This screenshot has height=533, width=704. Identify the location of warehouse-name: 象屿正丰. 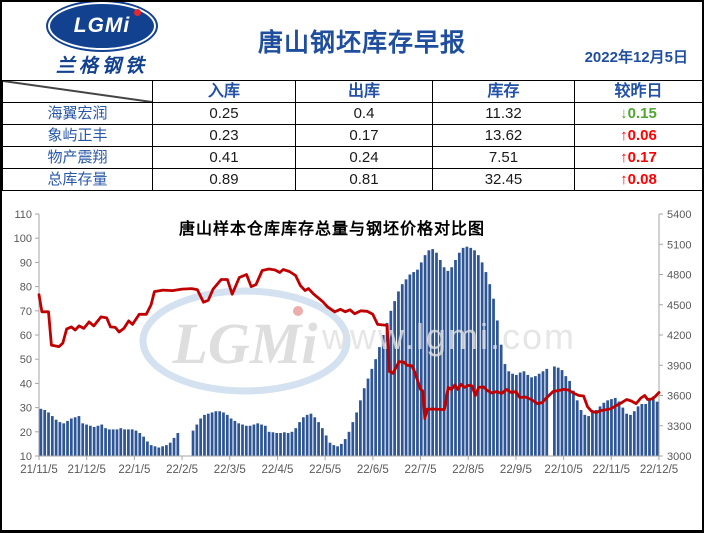
(77, 135).